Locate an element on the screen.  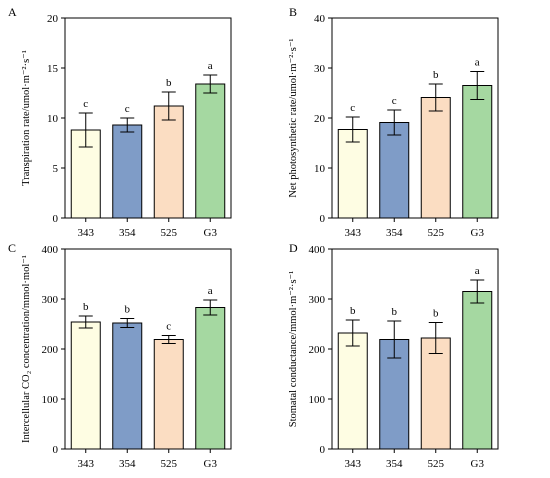
y-axis-label: Net photosynthetic rate/umol·m⁻²·s⁻¹ is located at coordinates (293, 117).